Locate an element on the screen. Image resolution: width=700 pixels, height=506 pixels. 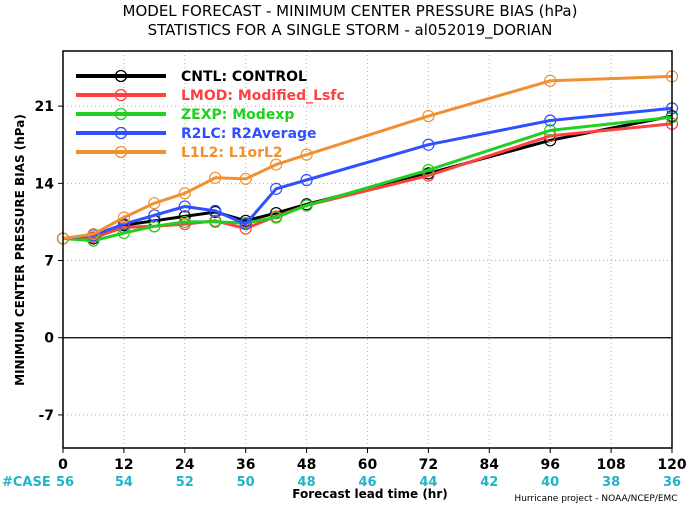
x-tick-label: 96 is located at coordinates (549, 465).